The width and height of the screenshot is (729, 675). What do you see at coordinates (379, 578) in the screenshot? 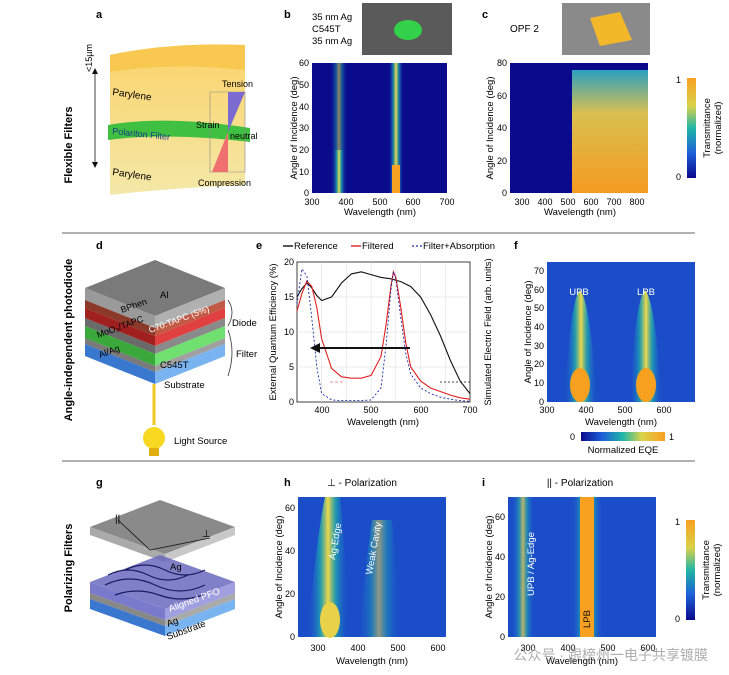
I see `band-h-weak` at bounding box center [379, 578].